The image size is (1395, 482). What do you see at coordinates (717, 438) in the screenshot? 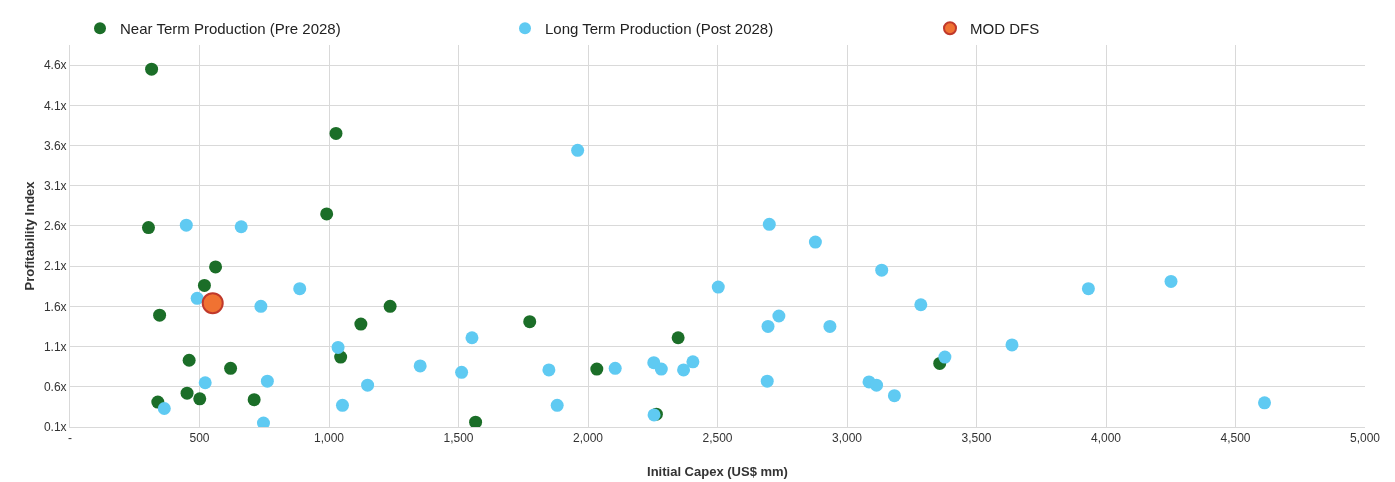
I see `x-tick-label: 2,500` at bounding box center [717, 438].